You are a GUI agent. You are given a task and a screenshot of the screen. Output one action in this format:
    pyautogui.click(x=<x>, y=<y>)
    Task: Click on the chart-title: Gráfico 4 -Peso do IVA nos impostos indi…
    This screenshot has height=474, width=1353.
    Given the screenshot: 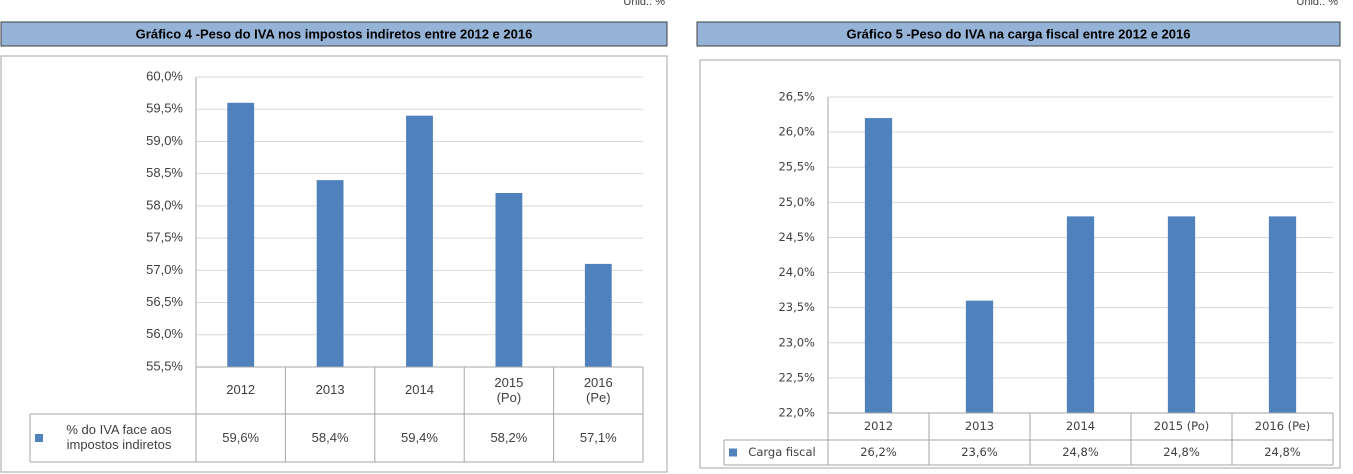 What is the action you would take?
    pyautogui.click(x=334, y=33)
    